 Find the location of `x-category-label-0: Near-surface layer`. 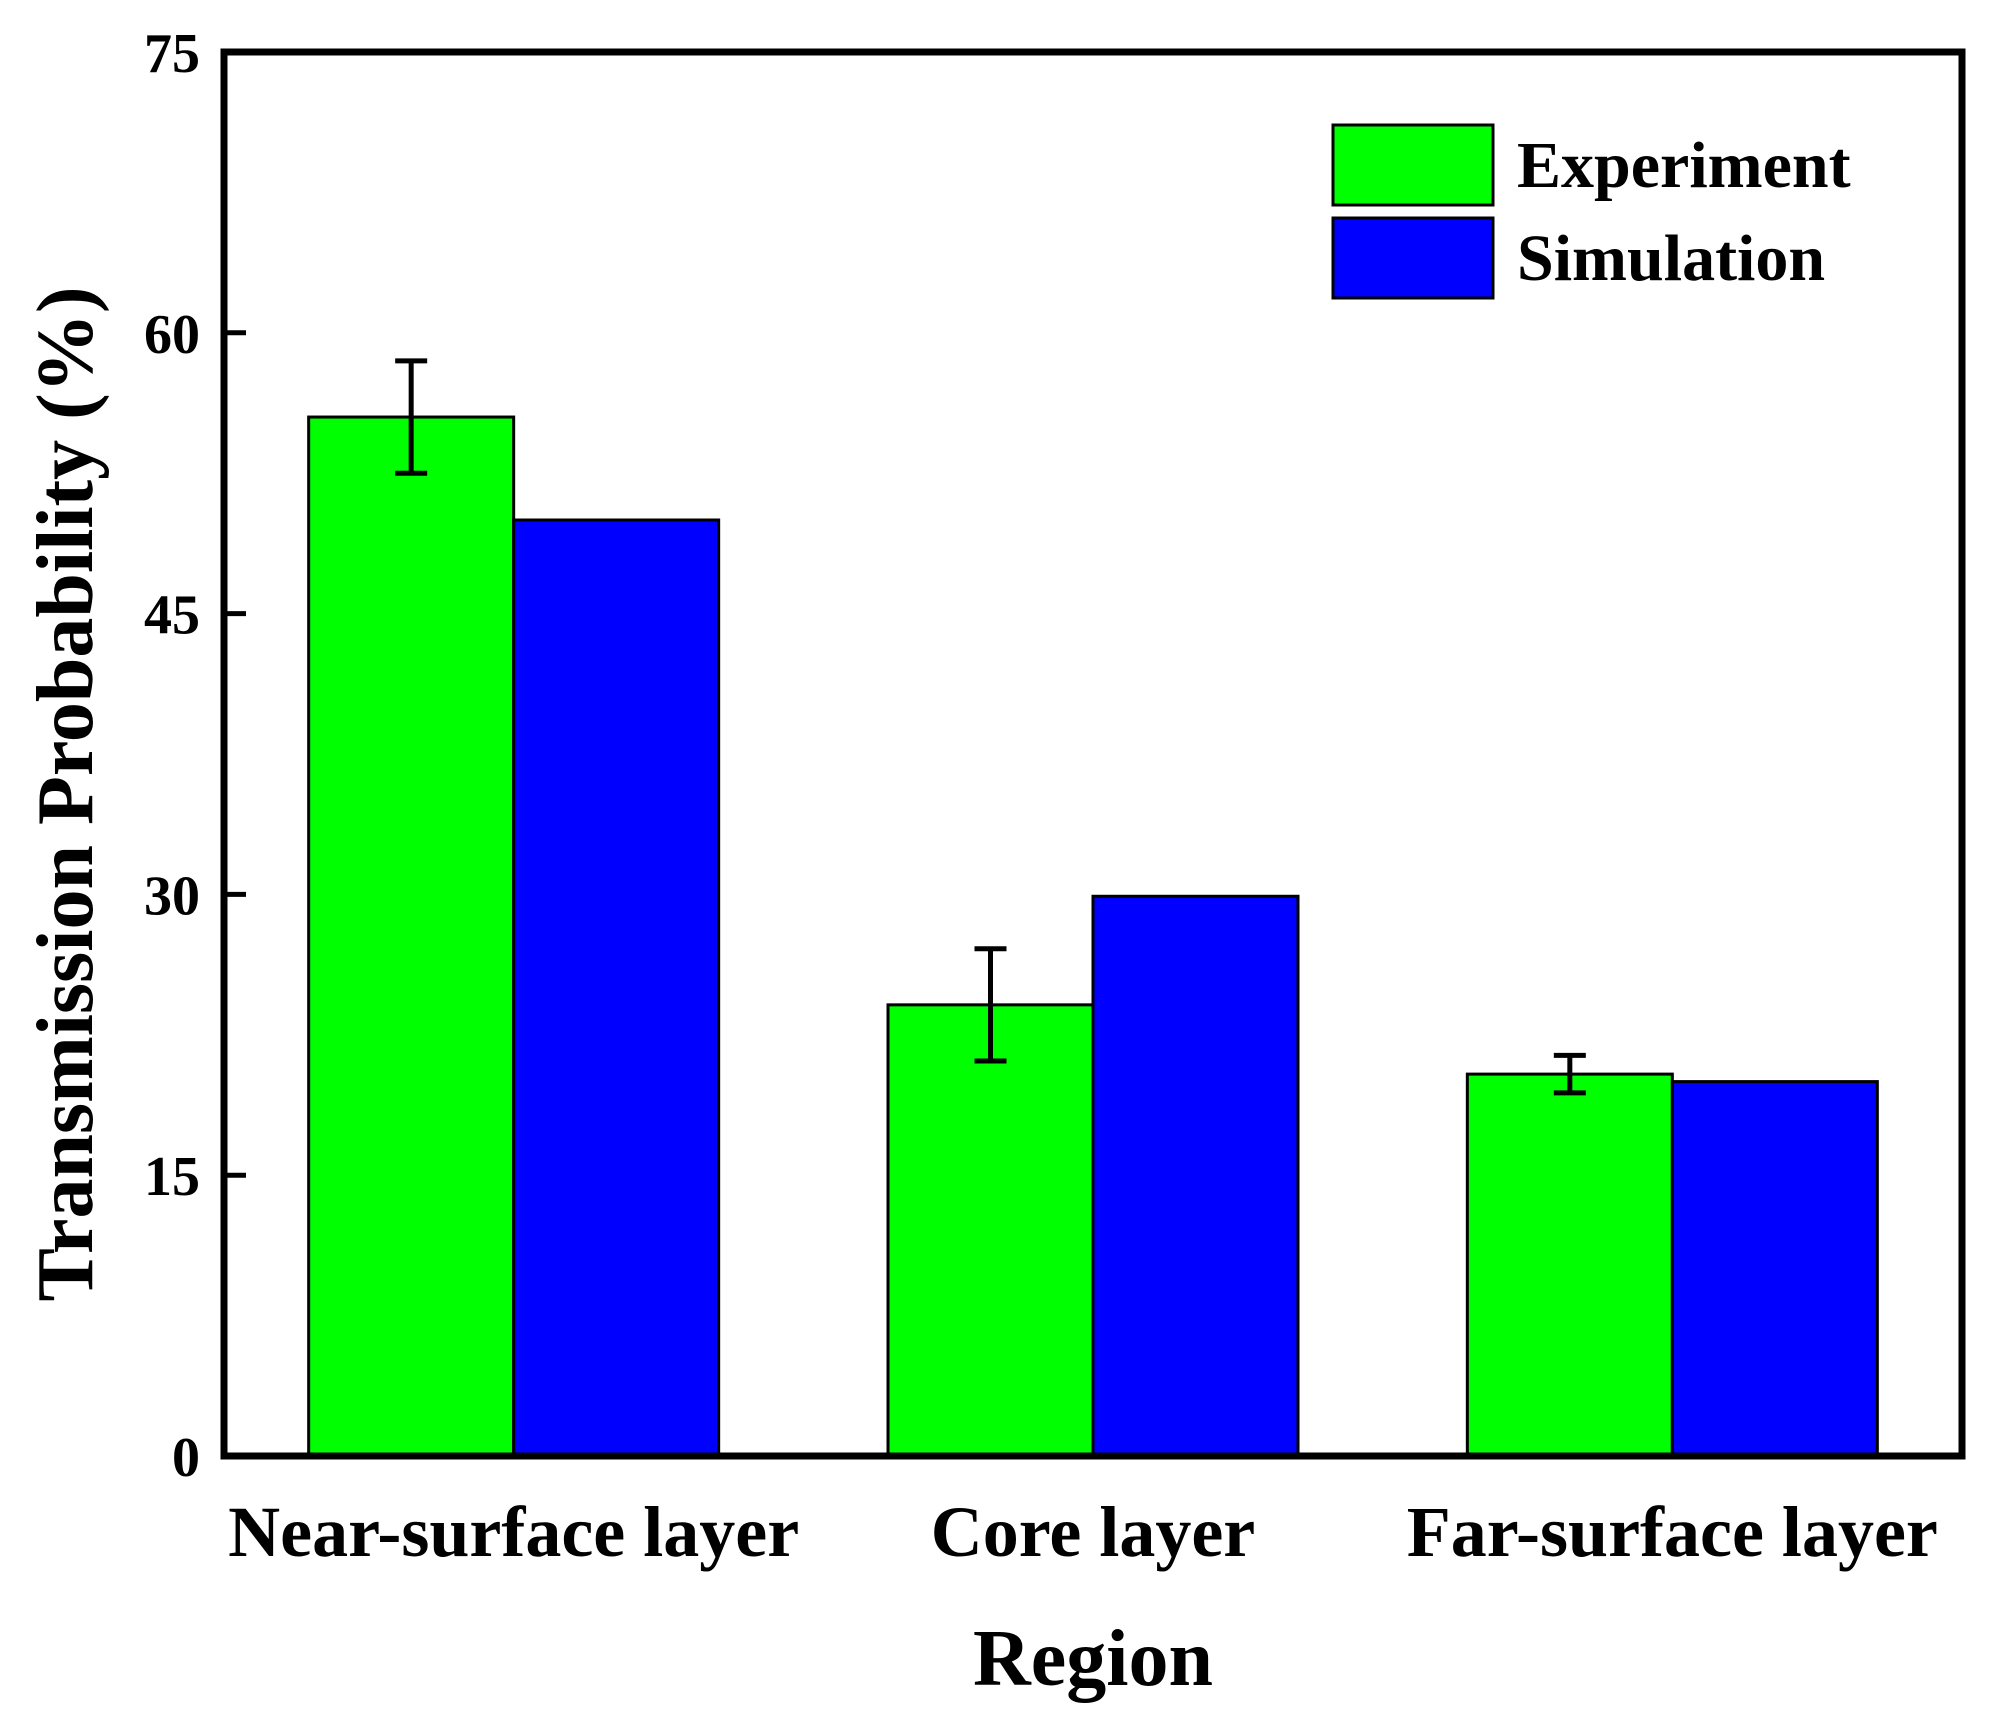

x-category-label-0: Near-surface layer is located at coordinates (513, 1532).